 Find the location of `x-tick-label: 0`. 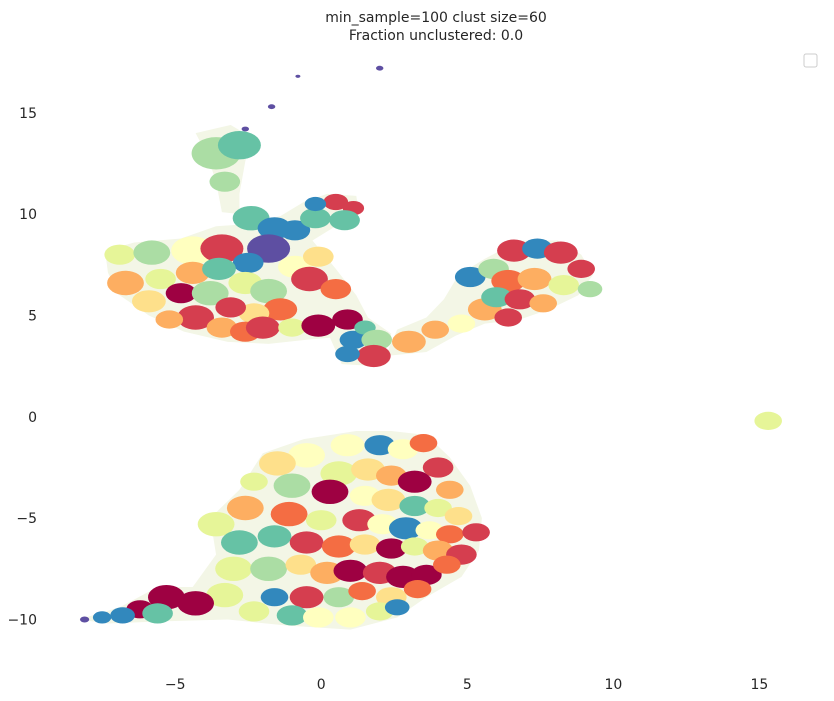

x-tick-label: 0 is located at coordinates (321, 685).